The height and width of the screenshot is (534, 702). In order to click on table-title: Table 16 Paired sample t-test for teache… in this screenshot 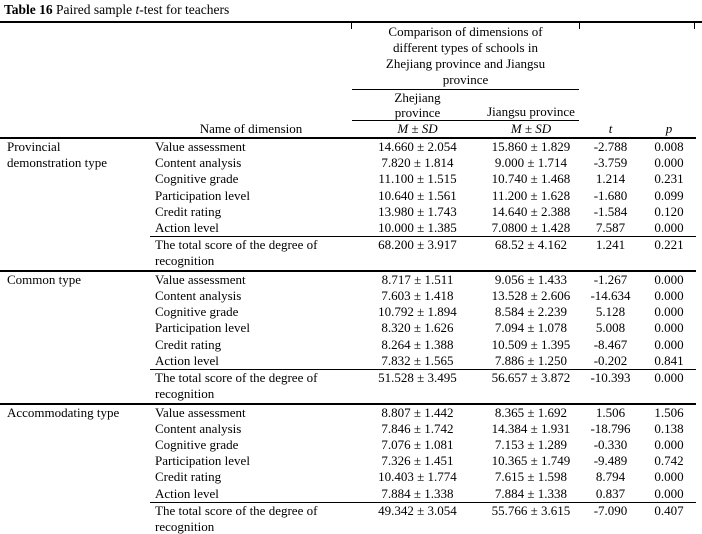, I will do `click(116, 10)`.